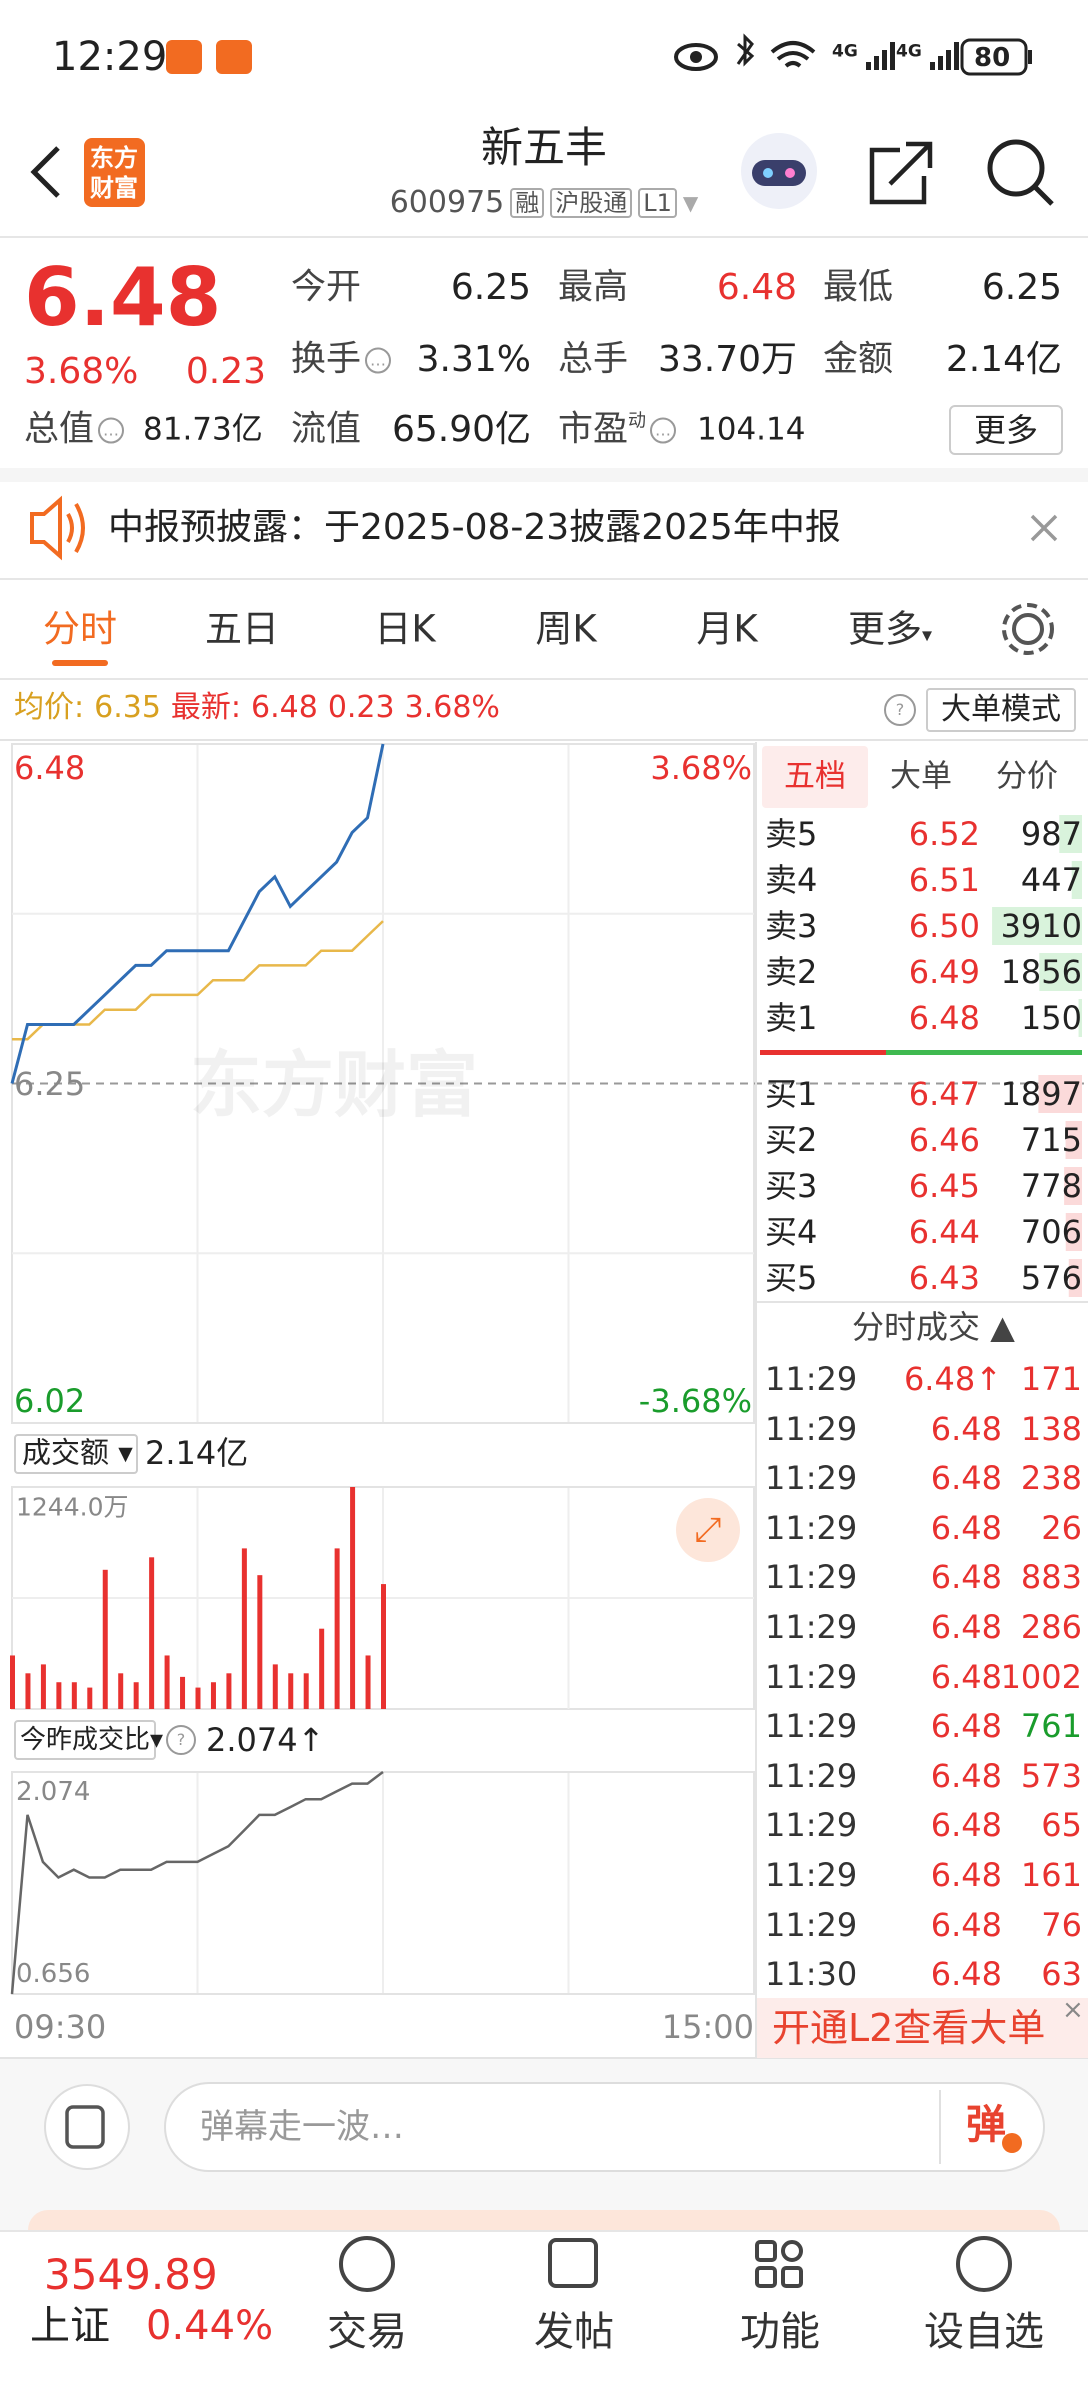  Describe the element at coordinates (66, 1452) in the screenshot. I see `volume-metric: 成交额` at that location.